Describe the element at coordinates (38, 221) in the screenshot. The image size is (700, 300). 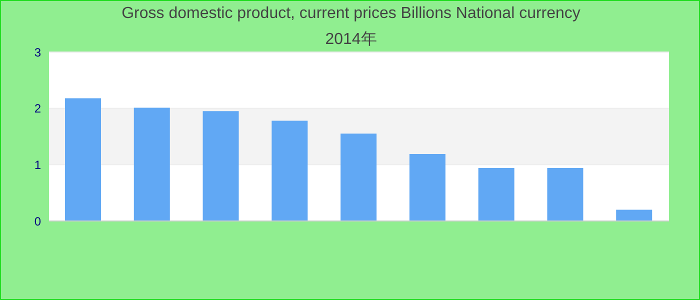
I see `y-tick-label: 0` at that location.